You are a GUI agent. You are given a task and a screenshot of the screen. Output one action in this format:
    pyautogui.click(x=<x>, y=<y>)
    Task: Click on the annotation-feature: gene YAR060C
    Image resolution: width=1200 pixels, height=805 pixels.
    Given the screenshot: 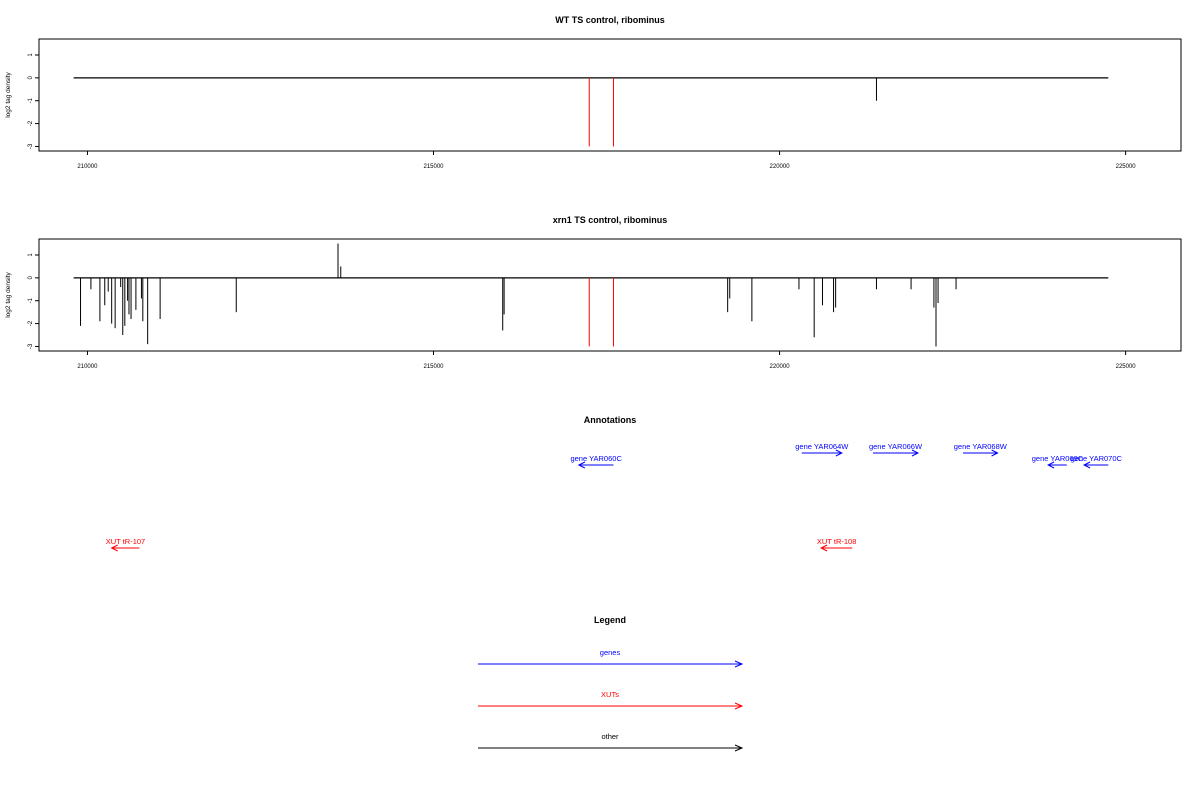 What is the action you would take?
    pyautogui.click(x=596, y=461)
    